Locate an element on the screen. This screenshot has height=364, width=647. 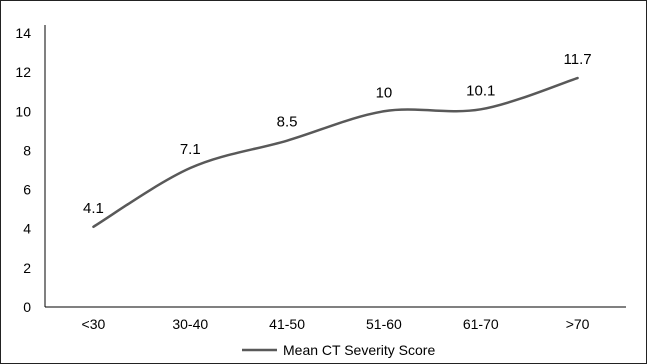
legend-label: Mean CT Severity Score is located at coordinates (359, 350).